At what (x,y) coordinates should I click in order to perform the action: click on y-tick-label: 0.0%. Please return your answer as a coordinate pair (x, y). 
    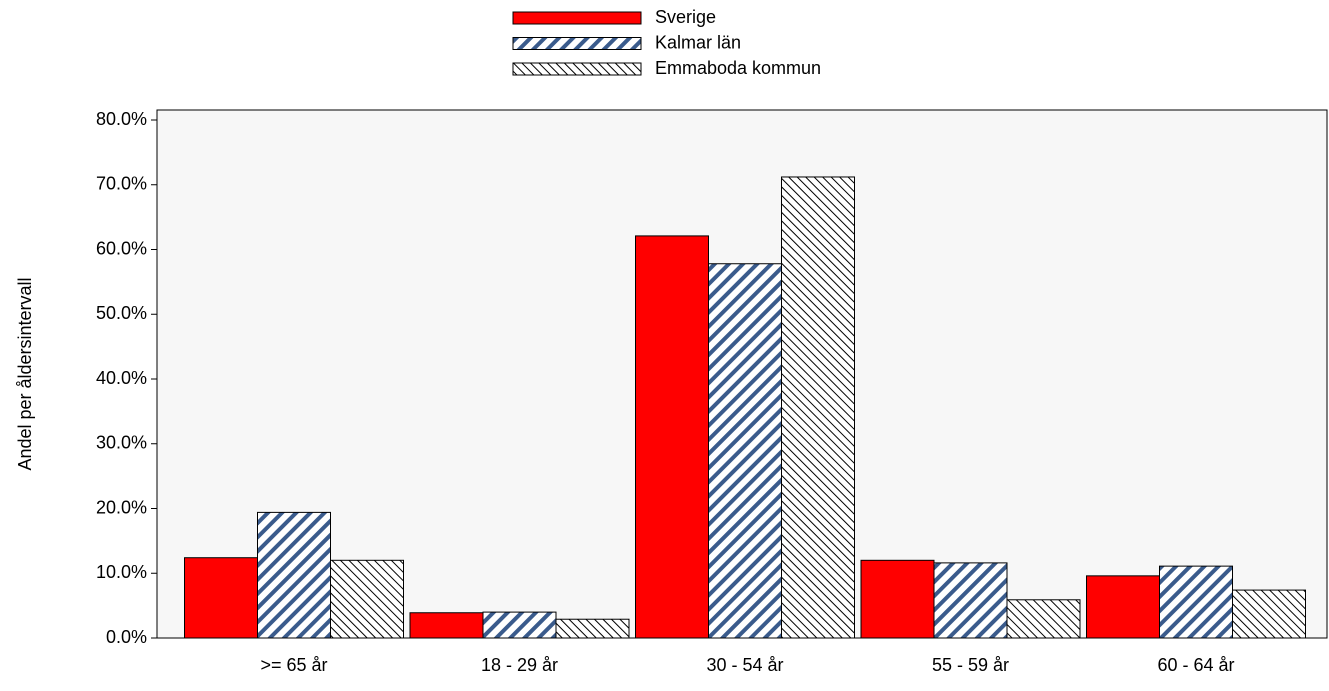
    Looking at the image, I should click on (126, 637).